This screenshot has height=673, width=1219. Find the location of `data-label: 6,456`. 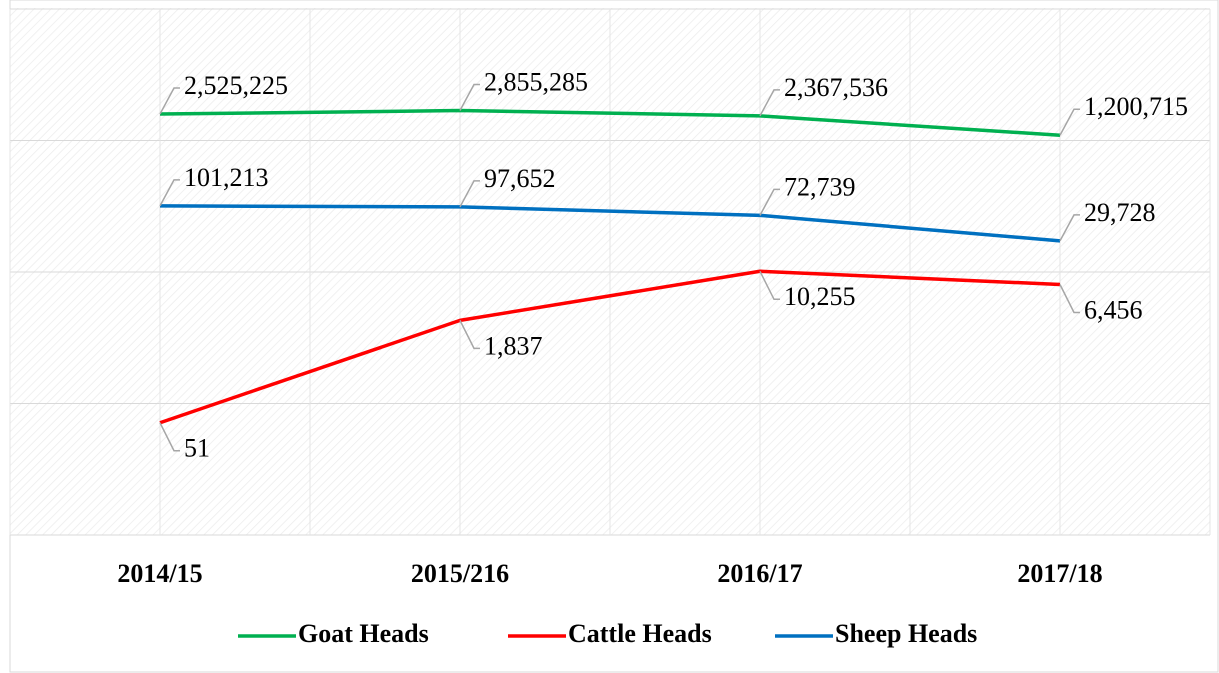

data-label: 6,456 is located at coordinates (1113, 309).